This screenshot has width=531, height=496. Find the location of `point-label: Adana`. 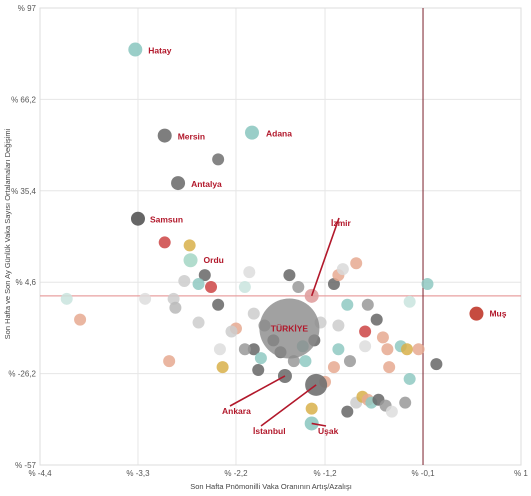

point-label: Adana is located at coordinates (279, 134).